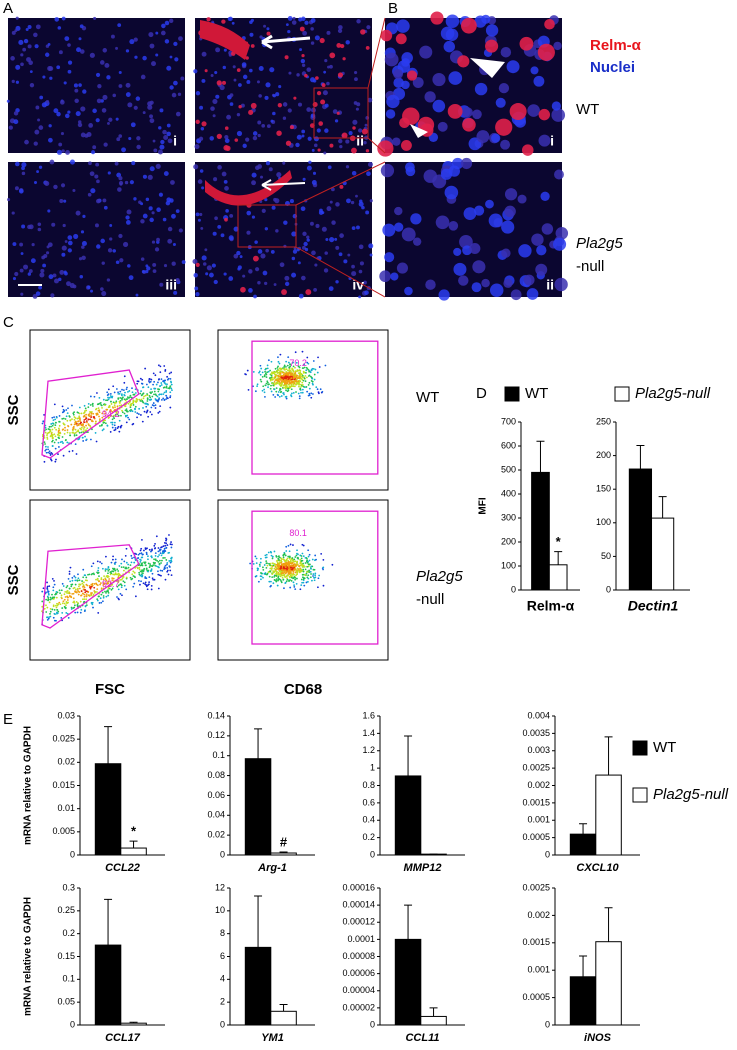 The image size is (737, 1050). What do you see at coordinates (220, 910) in the screenshot?
I see `y-tick-label: 10` at bounding box center [220, 910].